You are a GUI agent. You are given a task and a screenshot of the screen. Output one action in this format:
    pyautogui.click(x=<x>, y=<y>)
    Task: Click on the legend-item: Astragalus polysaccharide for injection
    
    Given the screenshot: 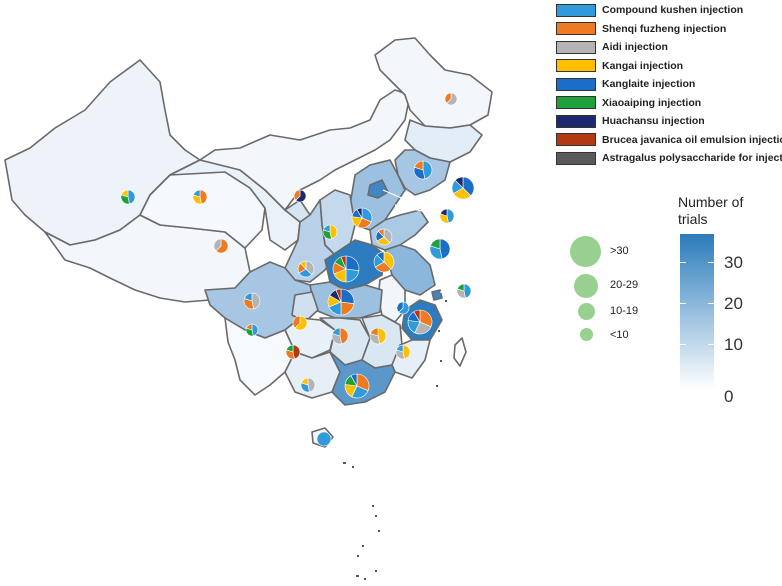 What is the action you would take?
    pyautogui.click(x=669, y=158)
    